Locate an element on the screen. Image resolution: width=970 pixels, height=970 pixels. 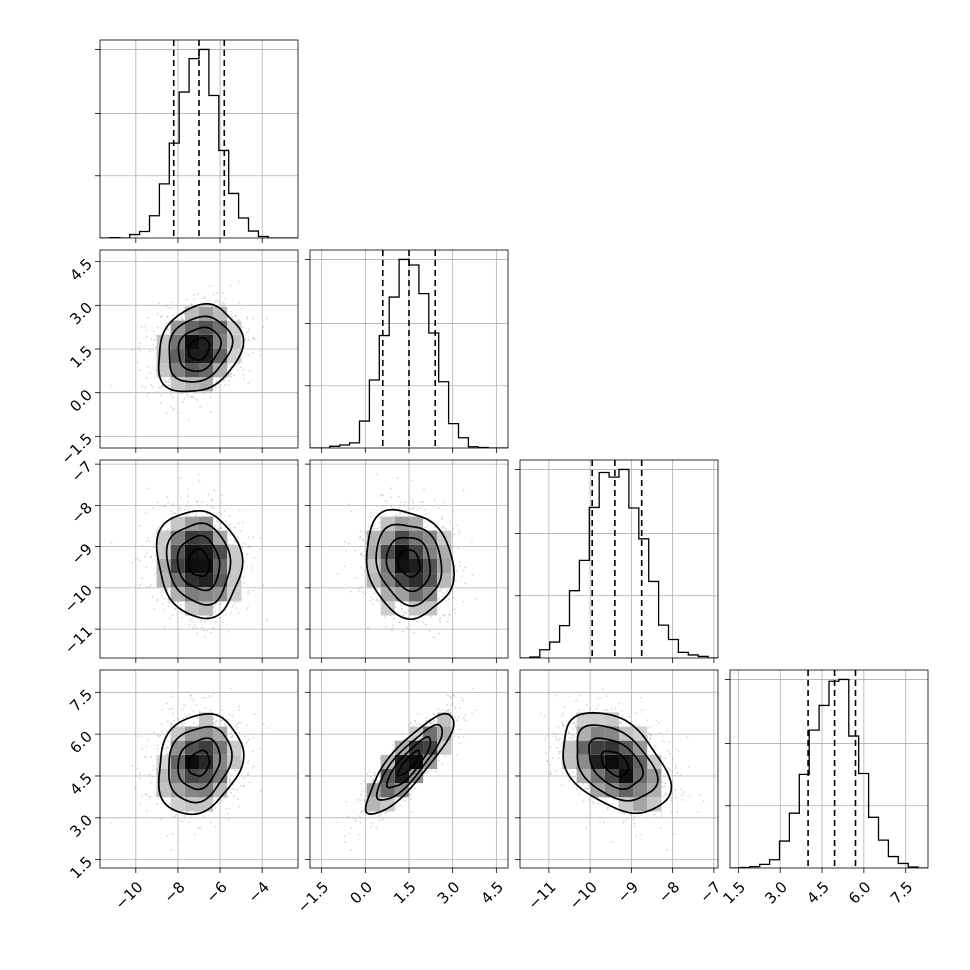
y-tick-label: 1.5 is located at coordinates (81, 357).